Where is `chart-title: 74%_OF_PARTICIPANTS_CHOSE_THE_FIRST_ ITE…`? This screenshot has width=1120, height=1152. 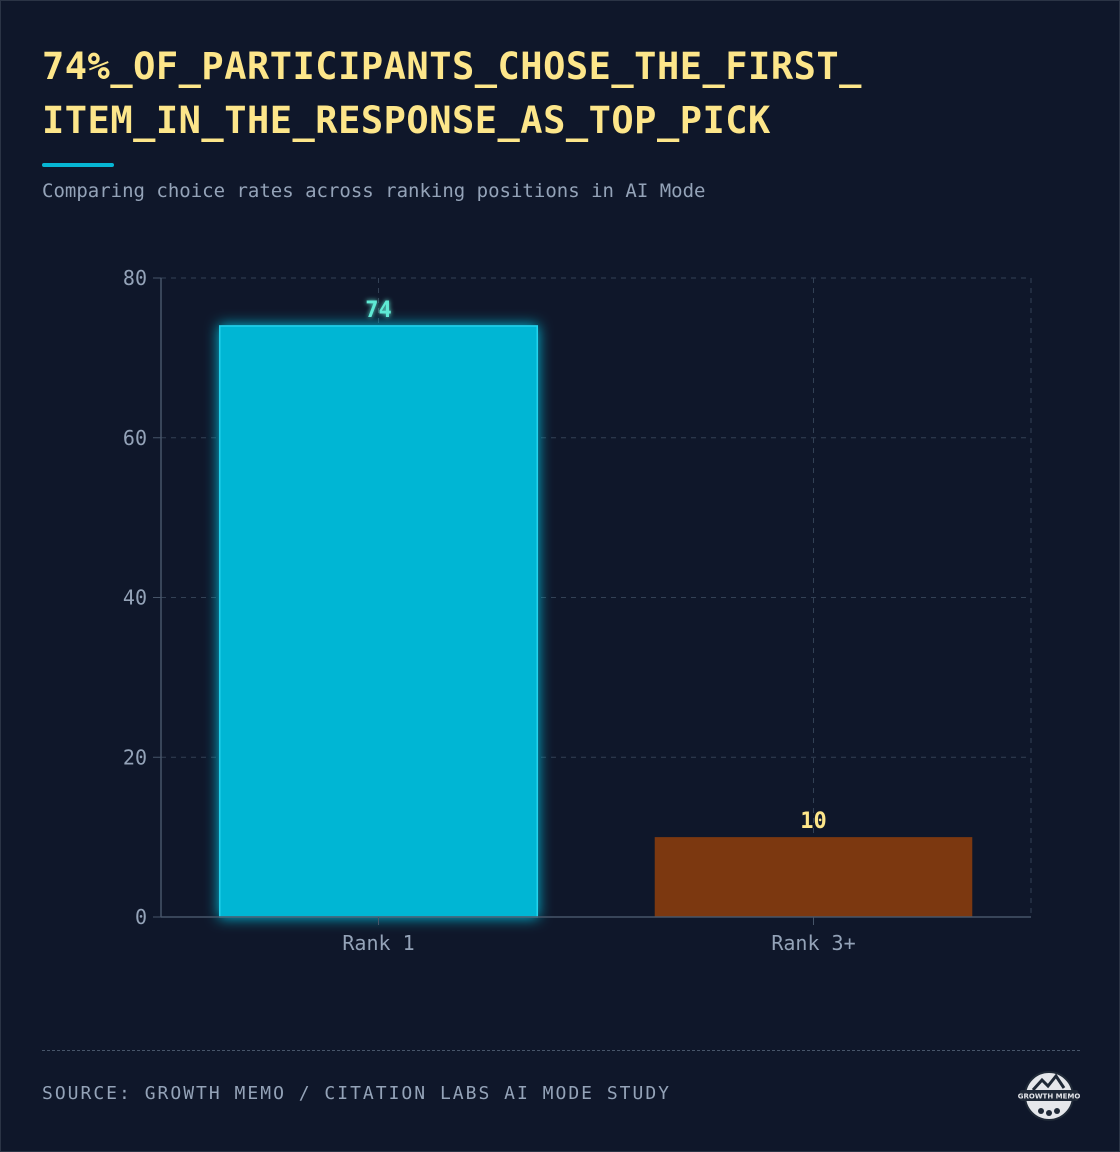 chart-title: 74%_OF_PARTICIPANTS_CHOSE_THE_FIRST_ ITE… is located at coordinates (562, 94).